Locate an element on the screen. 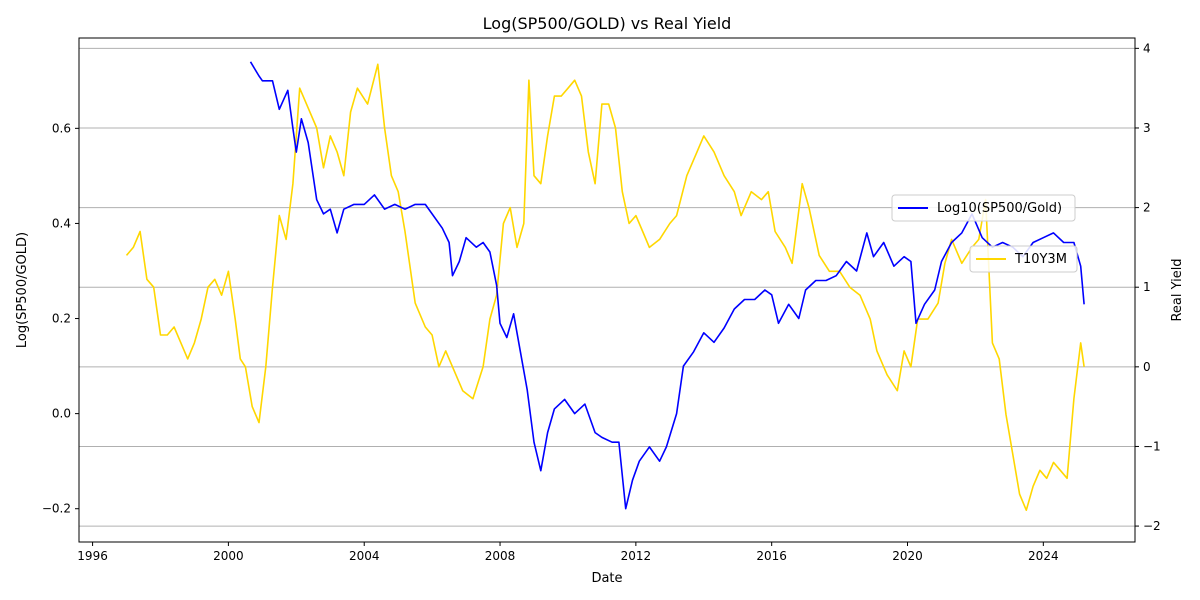  x-tick-label: 2008 is located at coordinates (500, 556).